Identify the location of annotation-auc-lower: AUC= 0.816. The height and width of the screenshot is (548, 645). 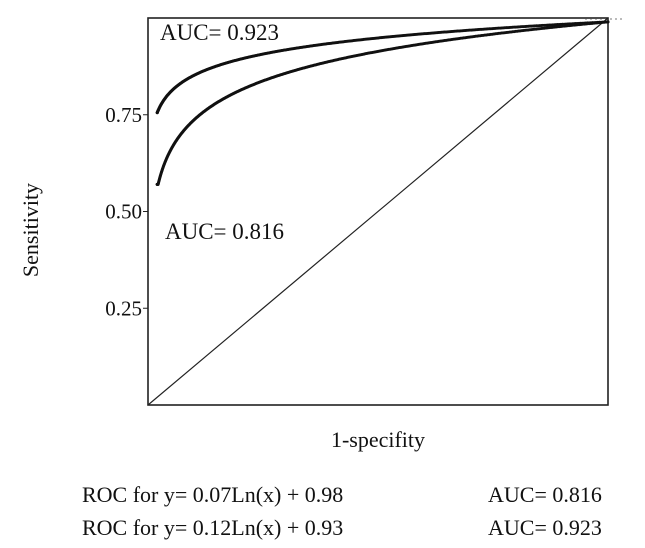
(224, 231).